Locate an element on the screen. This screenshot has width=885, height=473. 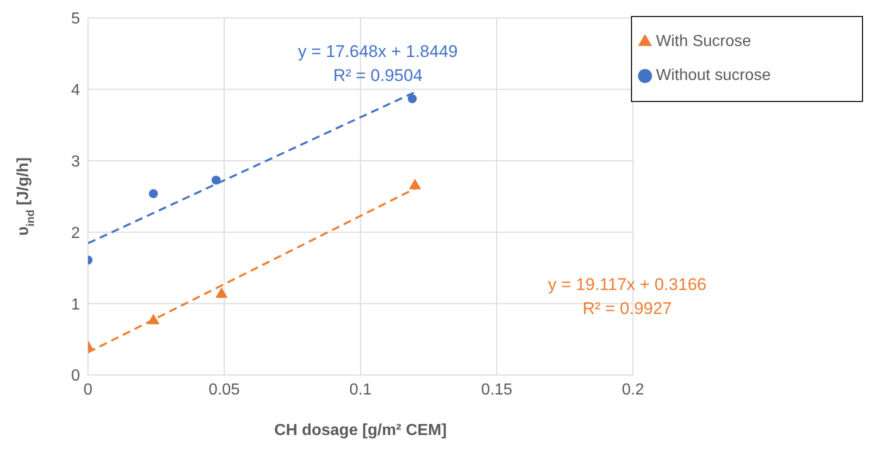
x-tick-label: 0 is located at coordinates (88, 389).